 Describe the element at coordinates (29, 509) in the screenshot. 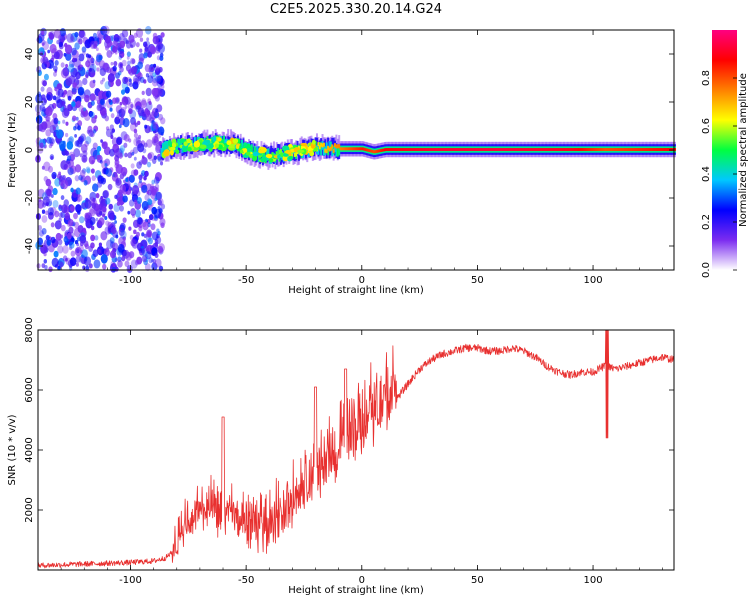

I see `y-tick-label: 2000` at that location.